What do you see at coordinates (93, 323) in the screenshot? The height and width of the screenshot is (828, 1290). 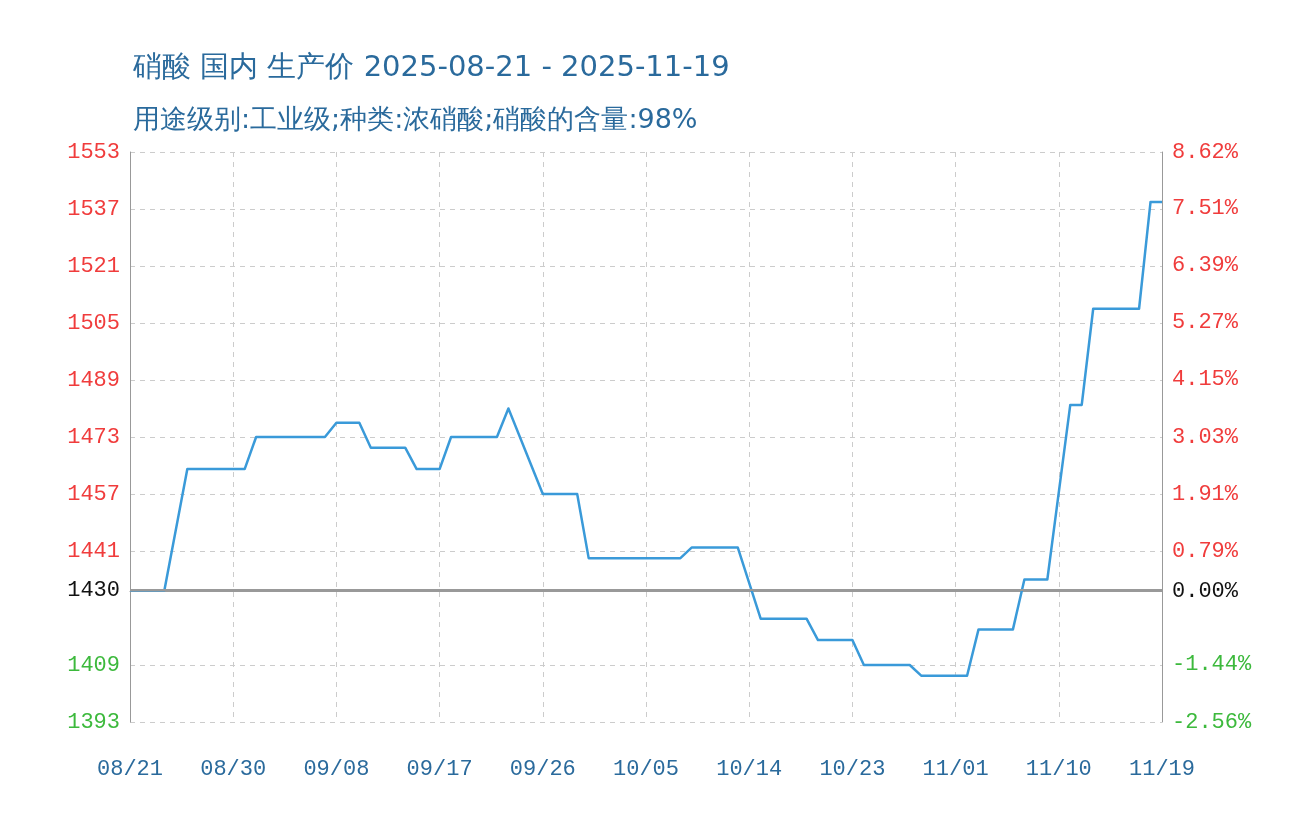 I see `y-tick-label: 1505` at bounding box center [93, 323].